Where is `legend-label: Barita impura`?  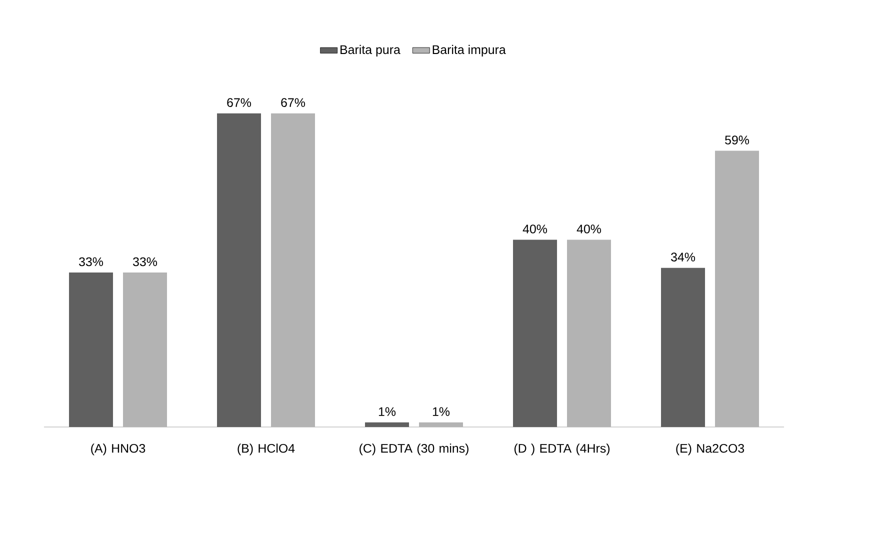
legend-label: Barita impura is located at coordinates (469, 50).